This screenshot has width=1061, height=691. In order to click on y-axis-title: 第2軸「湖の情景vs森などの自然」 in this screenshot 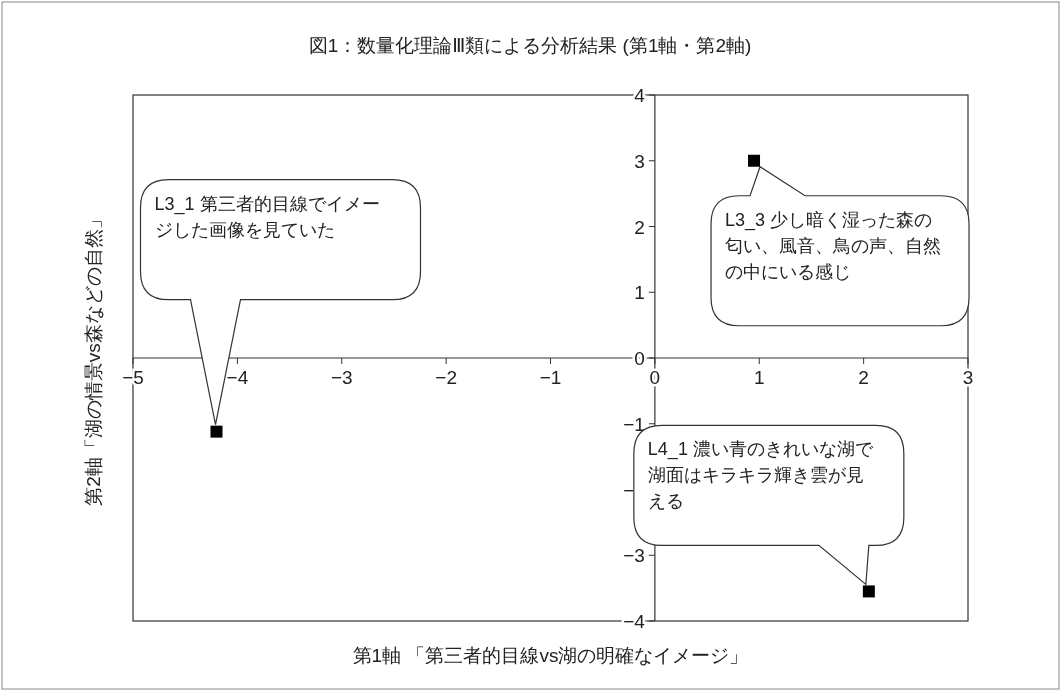, I will do `click(93, 358)`.